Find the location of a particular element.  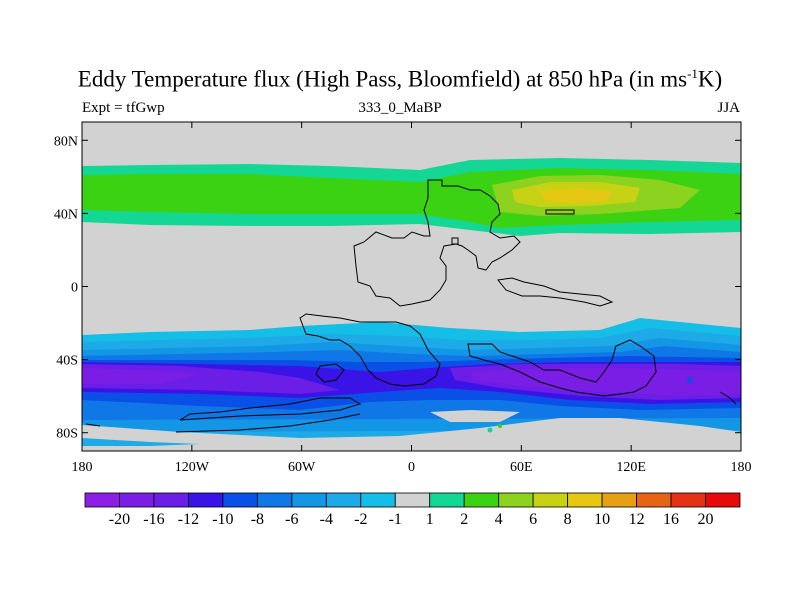

colorbar-label: -4 is located at coordinates (326, 519).